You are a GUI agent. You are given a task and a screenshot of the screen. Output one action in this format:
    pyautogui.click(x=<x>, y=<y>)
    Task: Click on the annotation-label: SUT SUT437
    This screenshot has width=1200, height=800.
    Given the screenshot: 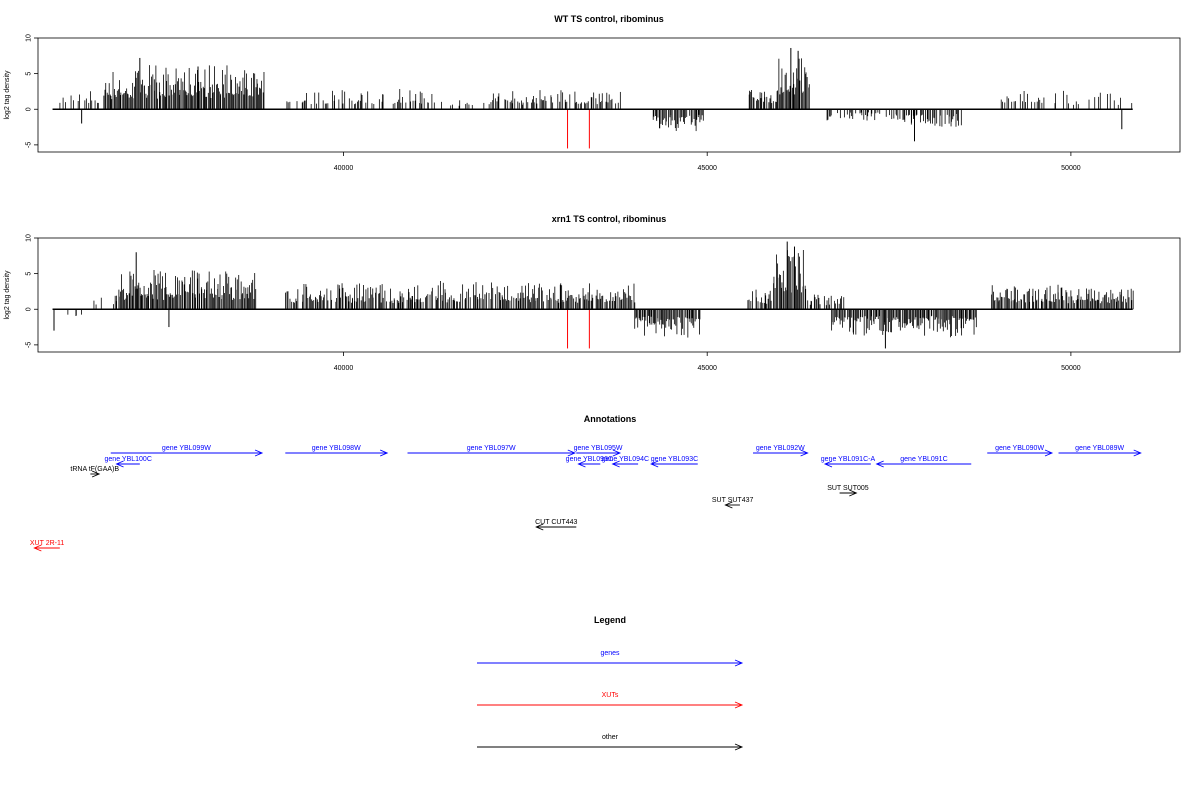 What is the action you would take?
    pyautogui.click(x=733, y=500)
    